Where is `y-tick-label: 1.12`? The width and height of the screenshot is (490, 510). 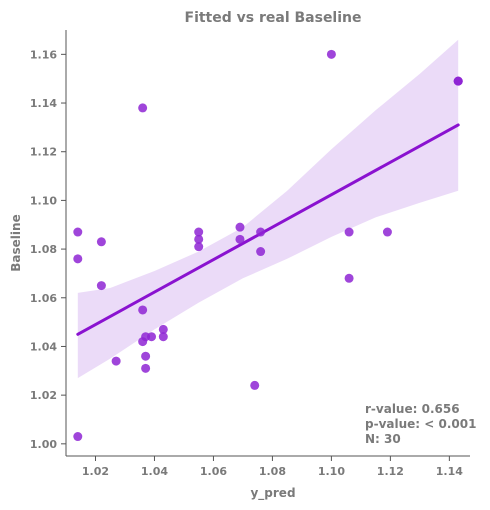 y-tick-label: 1.12 is located at coordinates (43, 152).